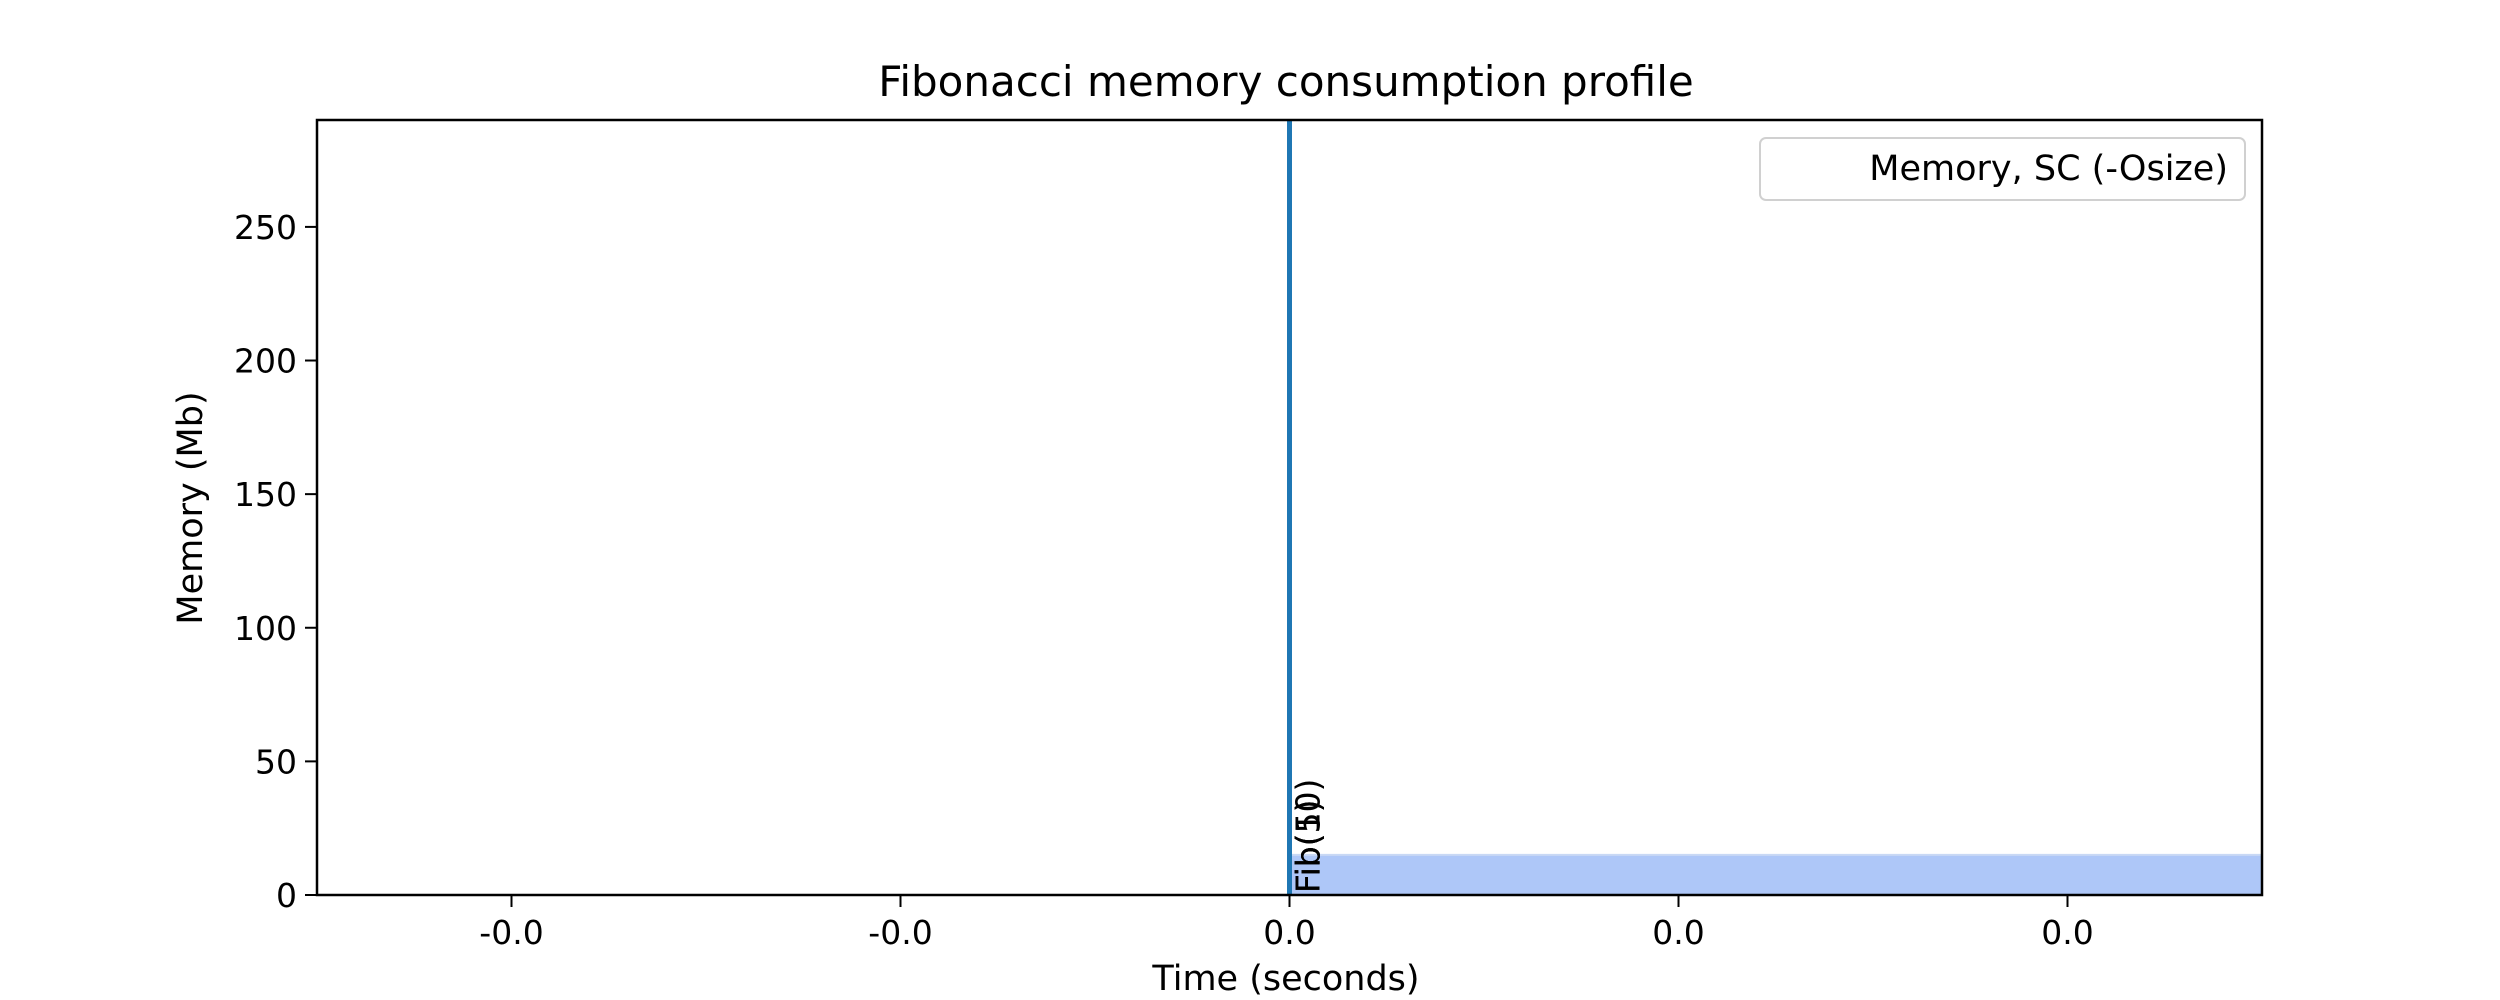  What do you see at coordinates (286, 895) in the screenshot?
I see `y-tick-label: 0` at bounding box center [286, 895].